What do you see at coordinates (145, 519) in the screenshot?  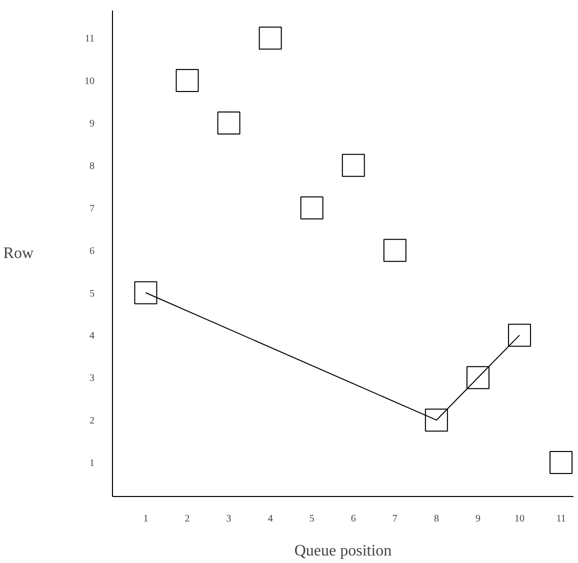 I see `x-tick-label: 1` at bounding box center [145, 519].